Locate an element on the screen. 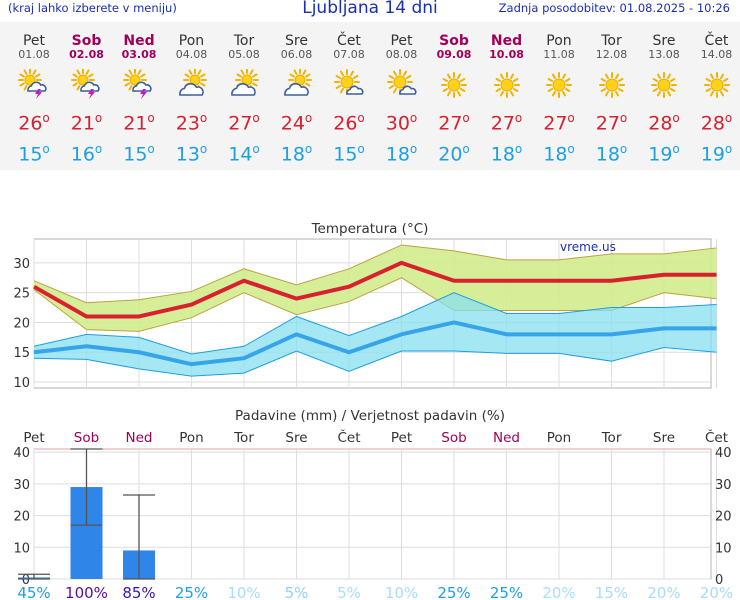 The height and width of the screenshot is (600, 740). forecast-day: Sre 06.08 24o 18o is located at coordinates (297, 94).